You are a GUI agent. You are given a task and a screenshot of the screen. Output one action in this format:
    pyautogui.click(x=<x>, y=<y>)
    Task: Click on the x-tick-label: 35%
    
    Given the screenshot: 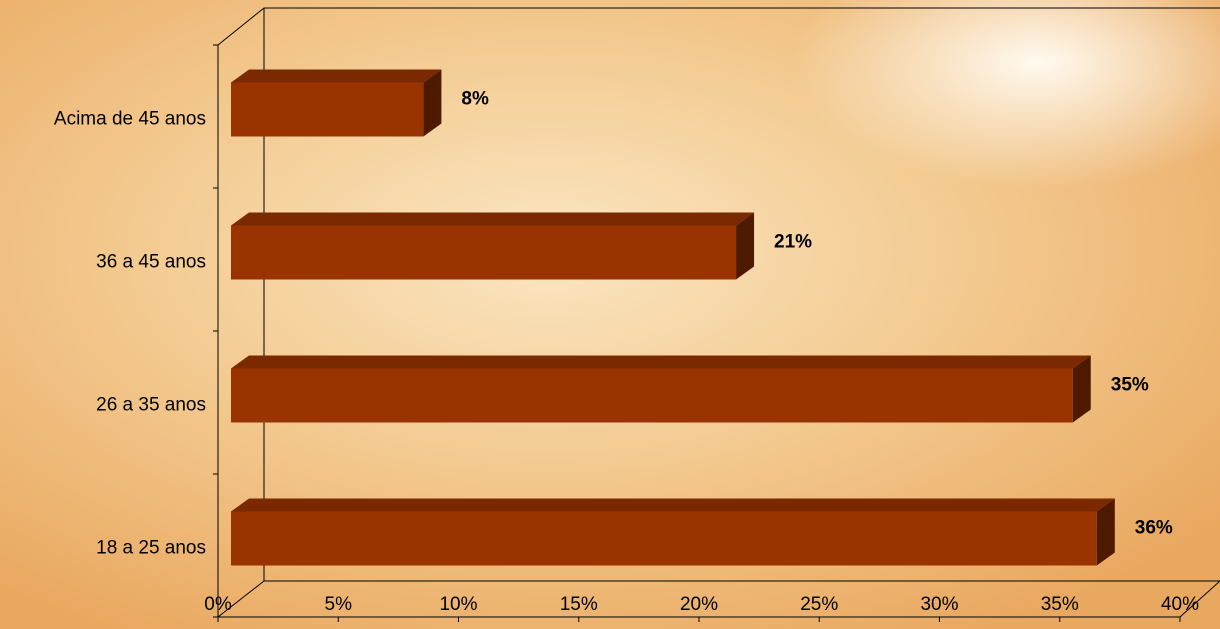 What is the action you would take?
    pyautogui.click(x=1060, y=604)
    